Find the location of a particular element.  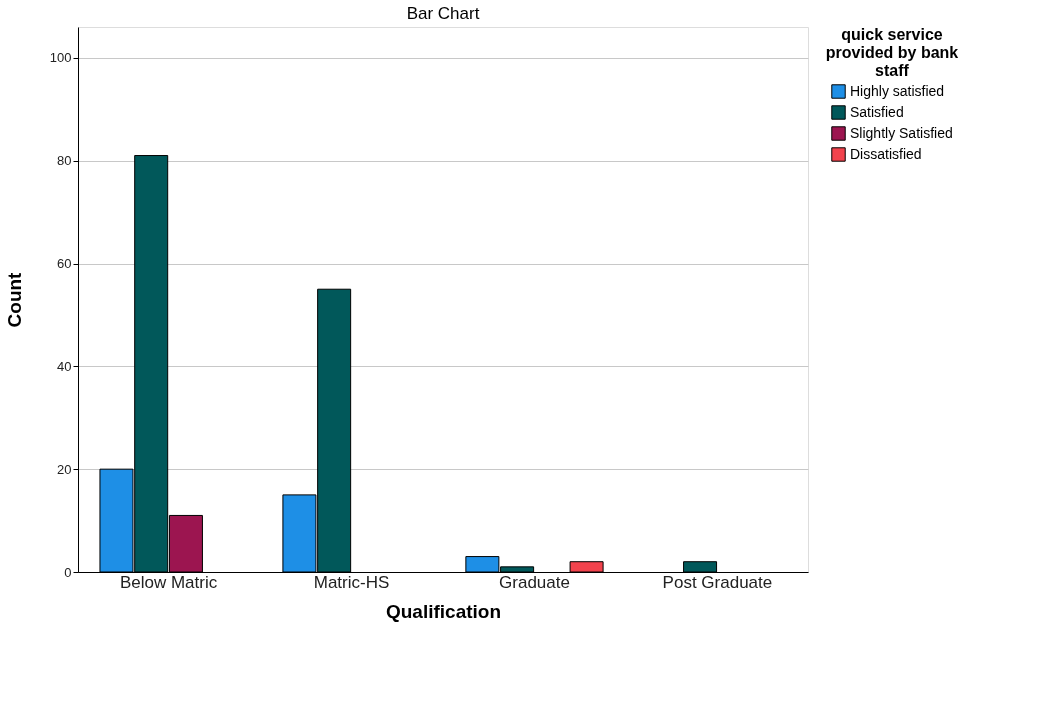

chart-title: Bar Chart is located at coordinates (443, 13).